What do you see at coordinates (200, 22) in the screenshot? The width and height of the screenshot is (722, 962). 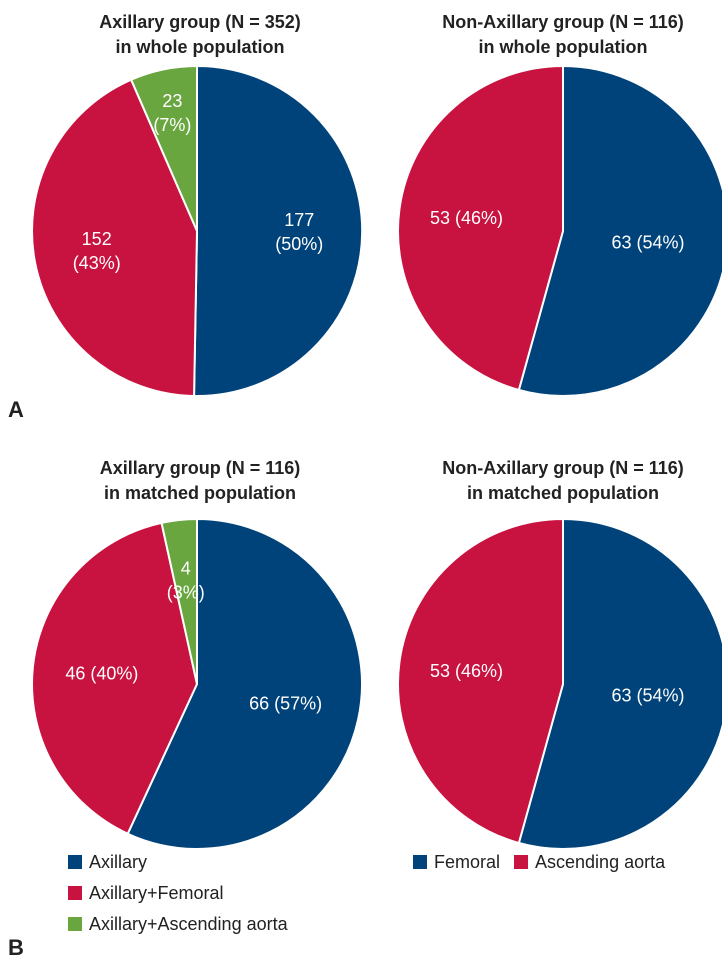 I see `chart-title: Axillary group (N = 352)` at bounding box center [200, 22].